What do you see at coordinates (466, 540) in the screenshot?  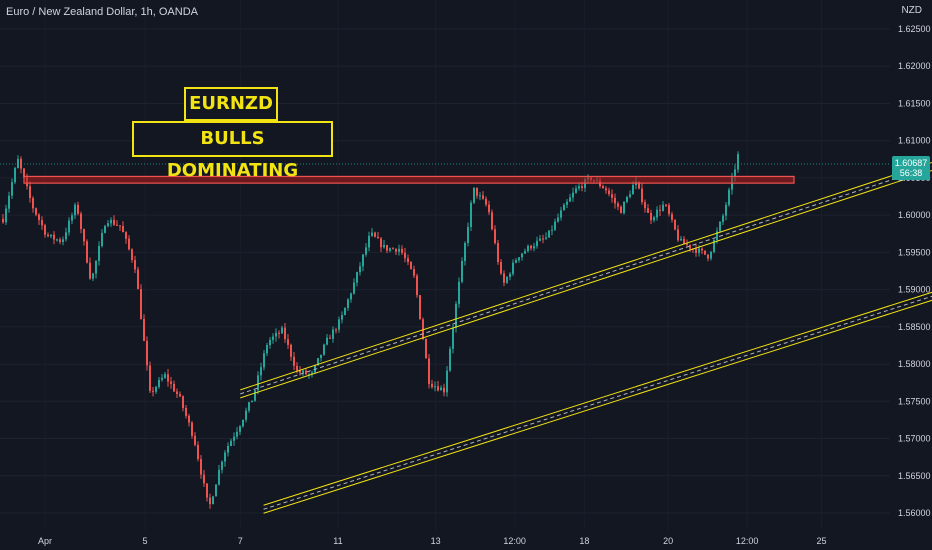 I see `time-axis-panel` at bounding box center [466, 540].